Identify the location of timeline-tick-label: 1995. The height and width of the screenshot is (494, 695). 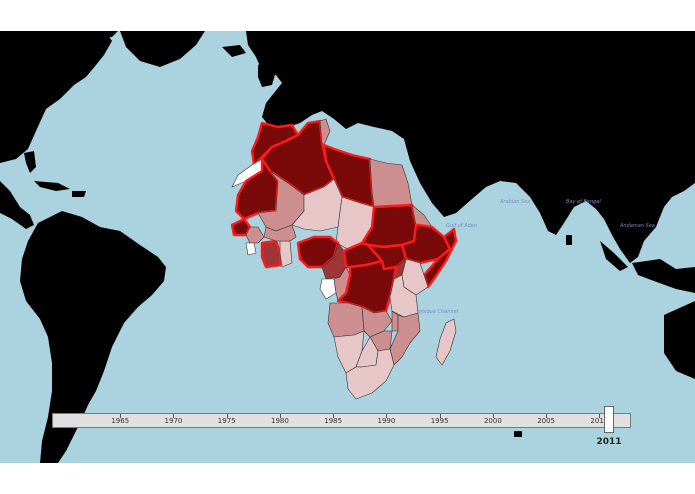
(439, 421).